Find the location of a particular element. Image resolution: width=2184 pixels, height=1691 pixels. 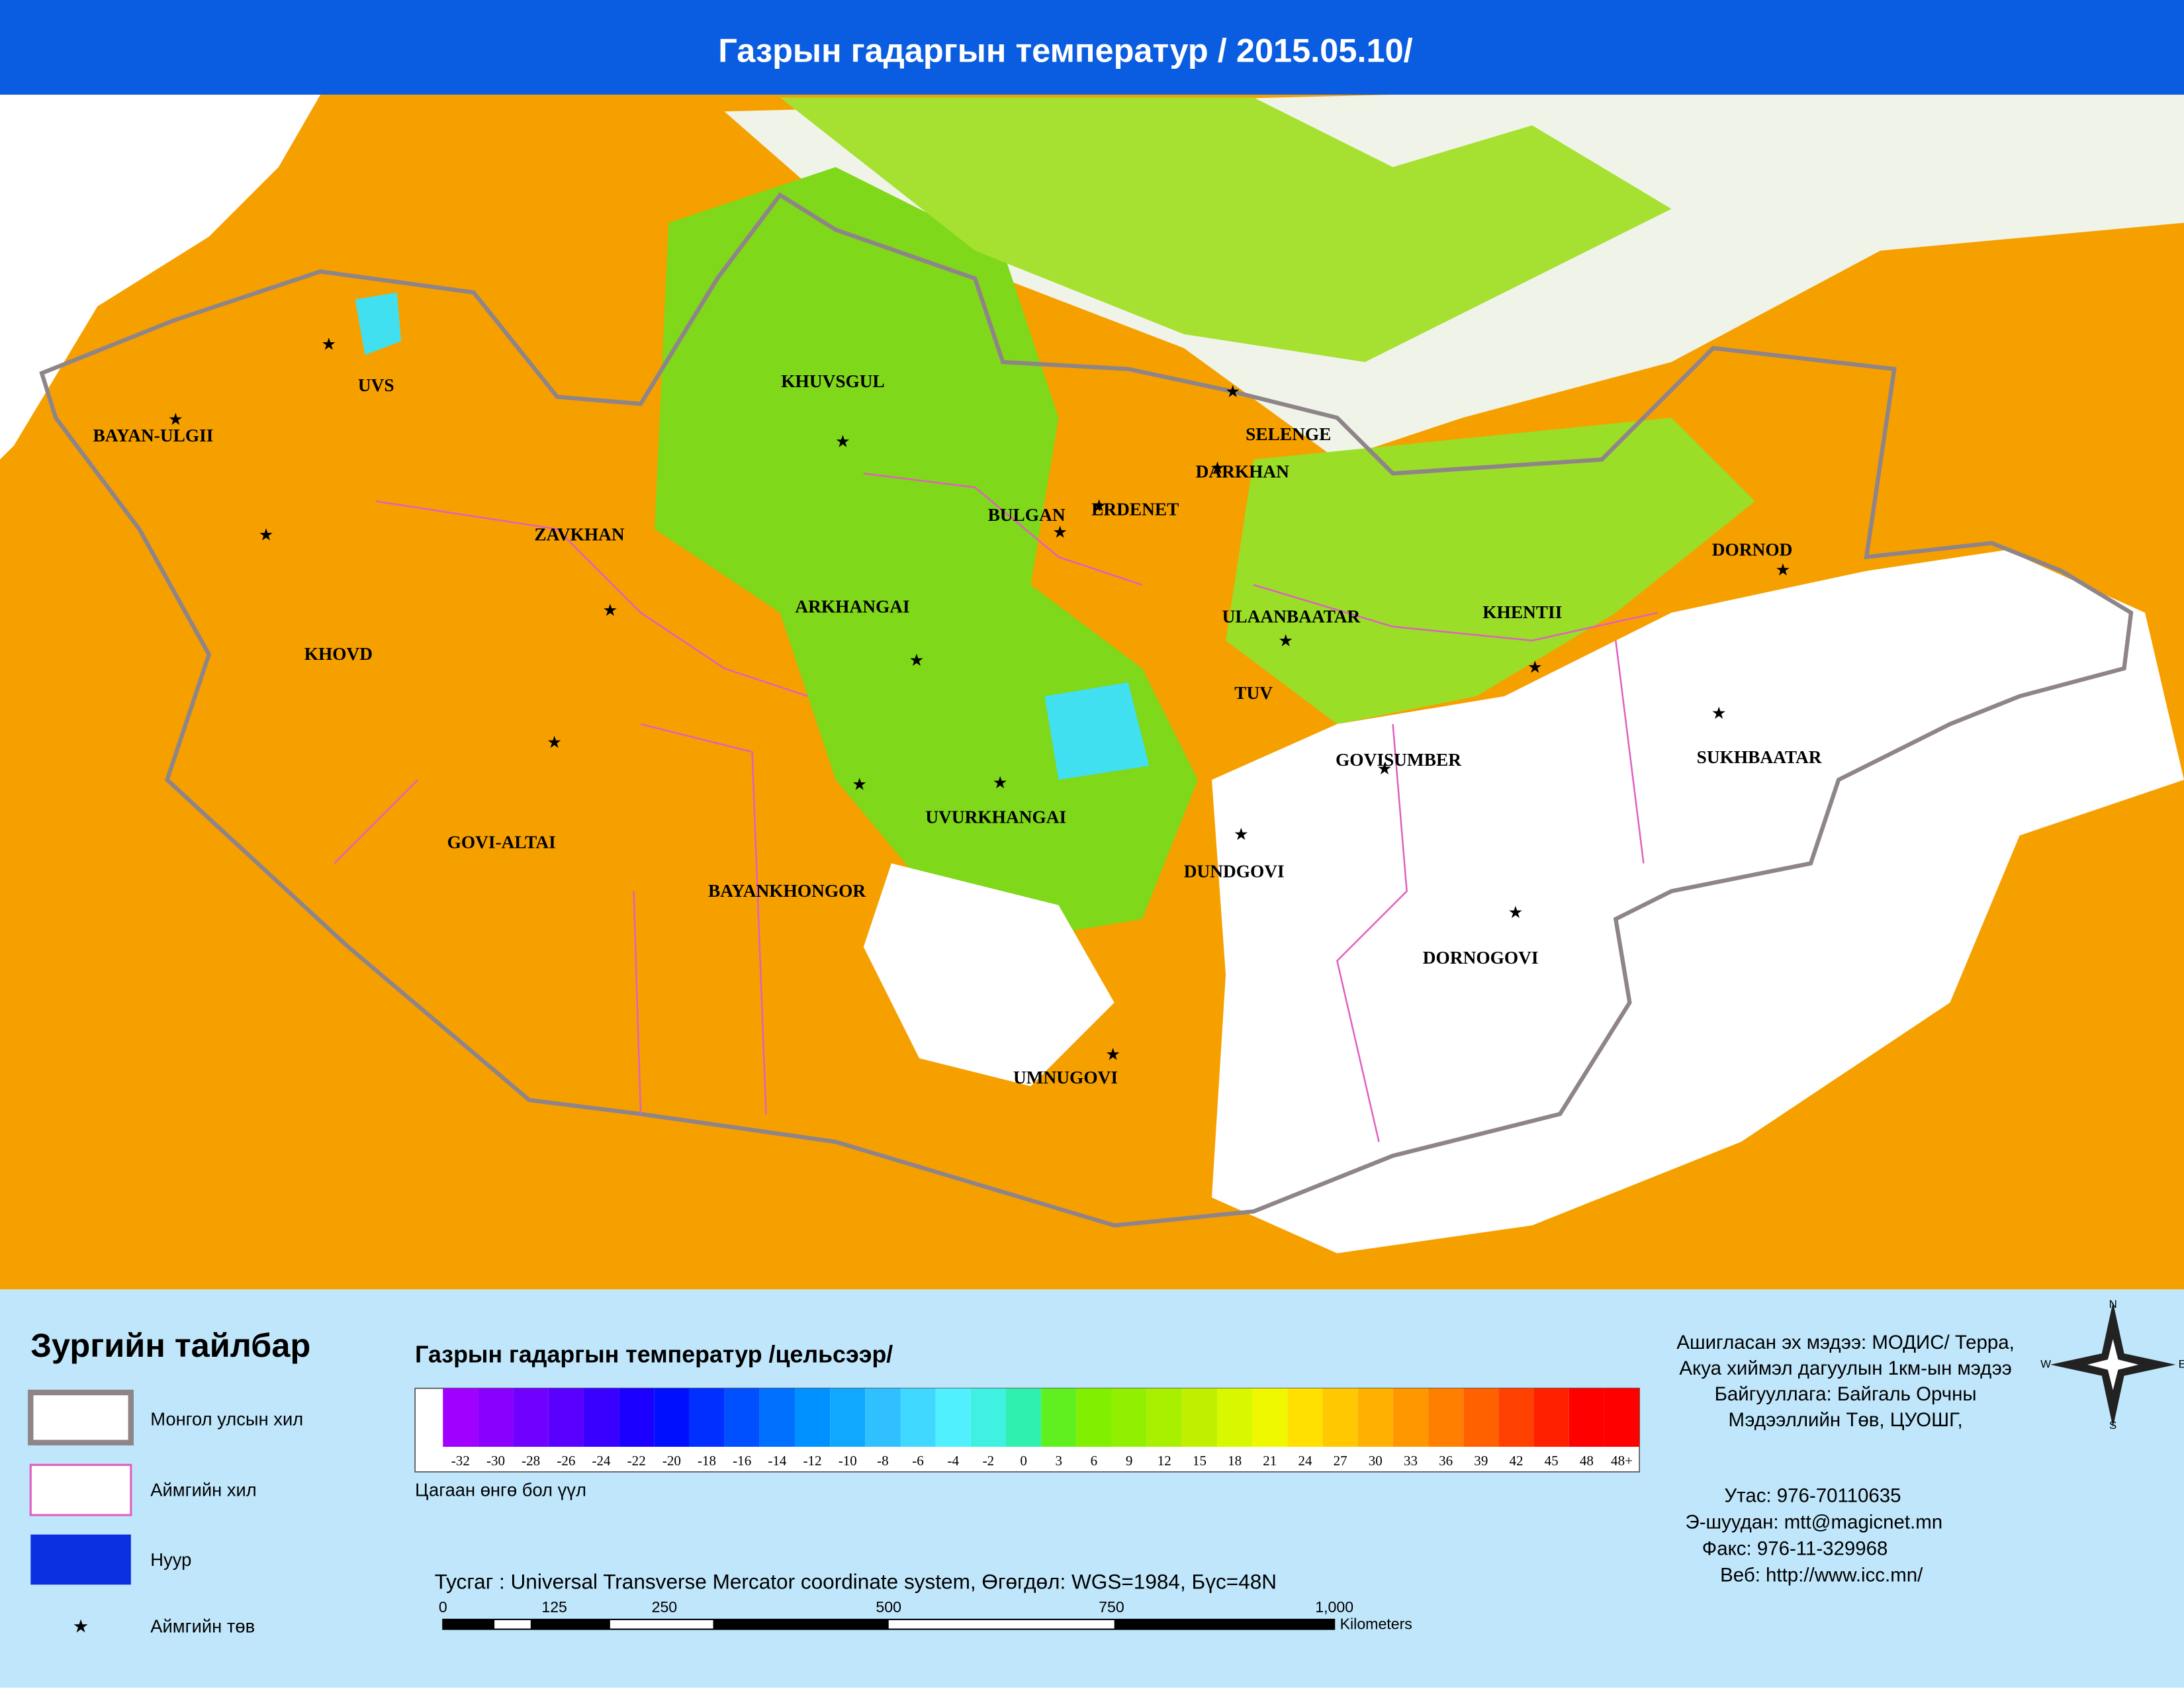

colorbar-label: -22 is located at coordinates (636, 1461).